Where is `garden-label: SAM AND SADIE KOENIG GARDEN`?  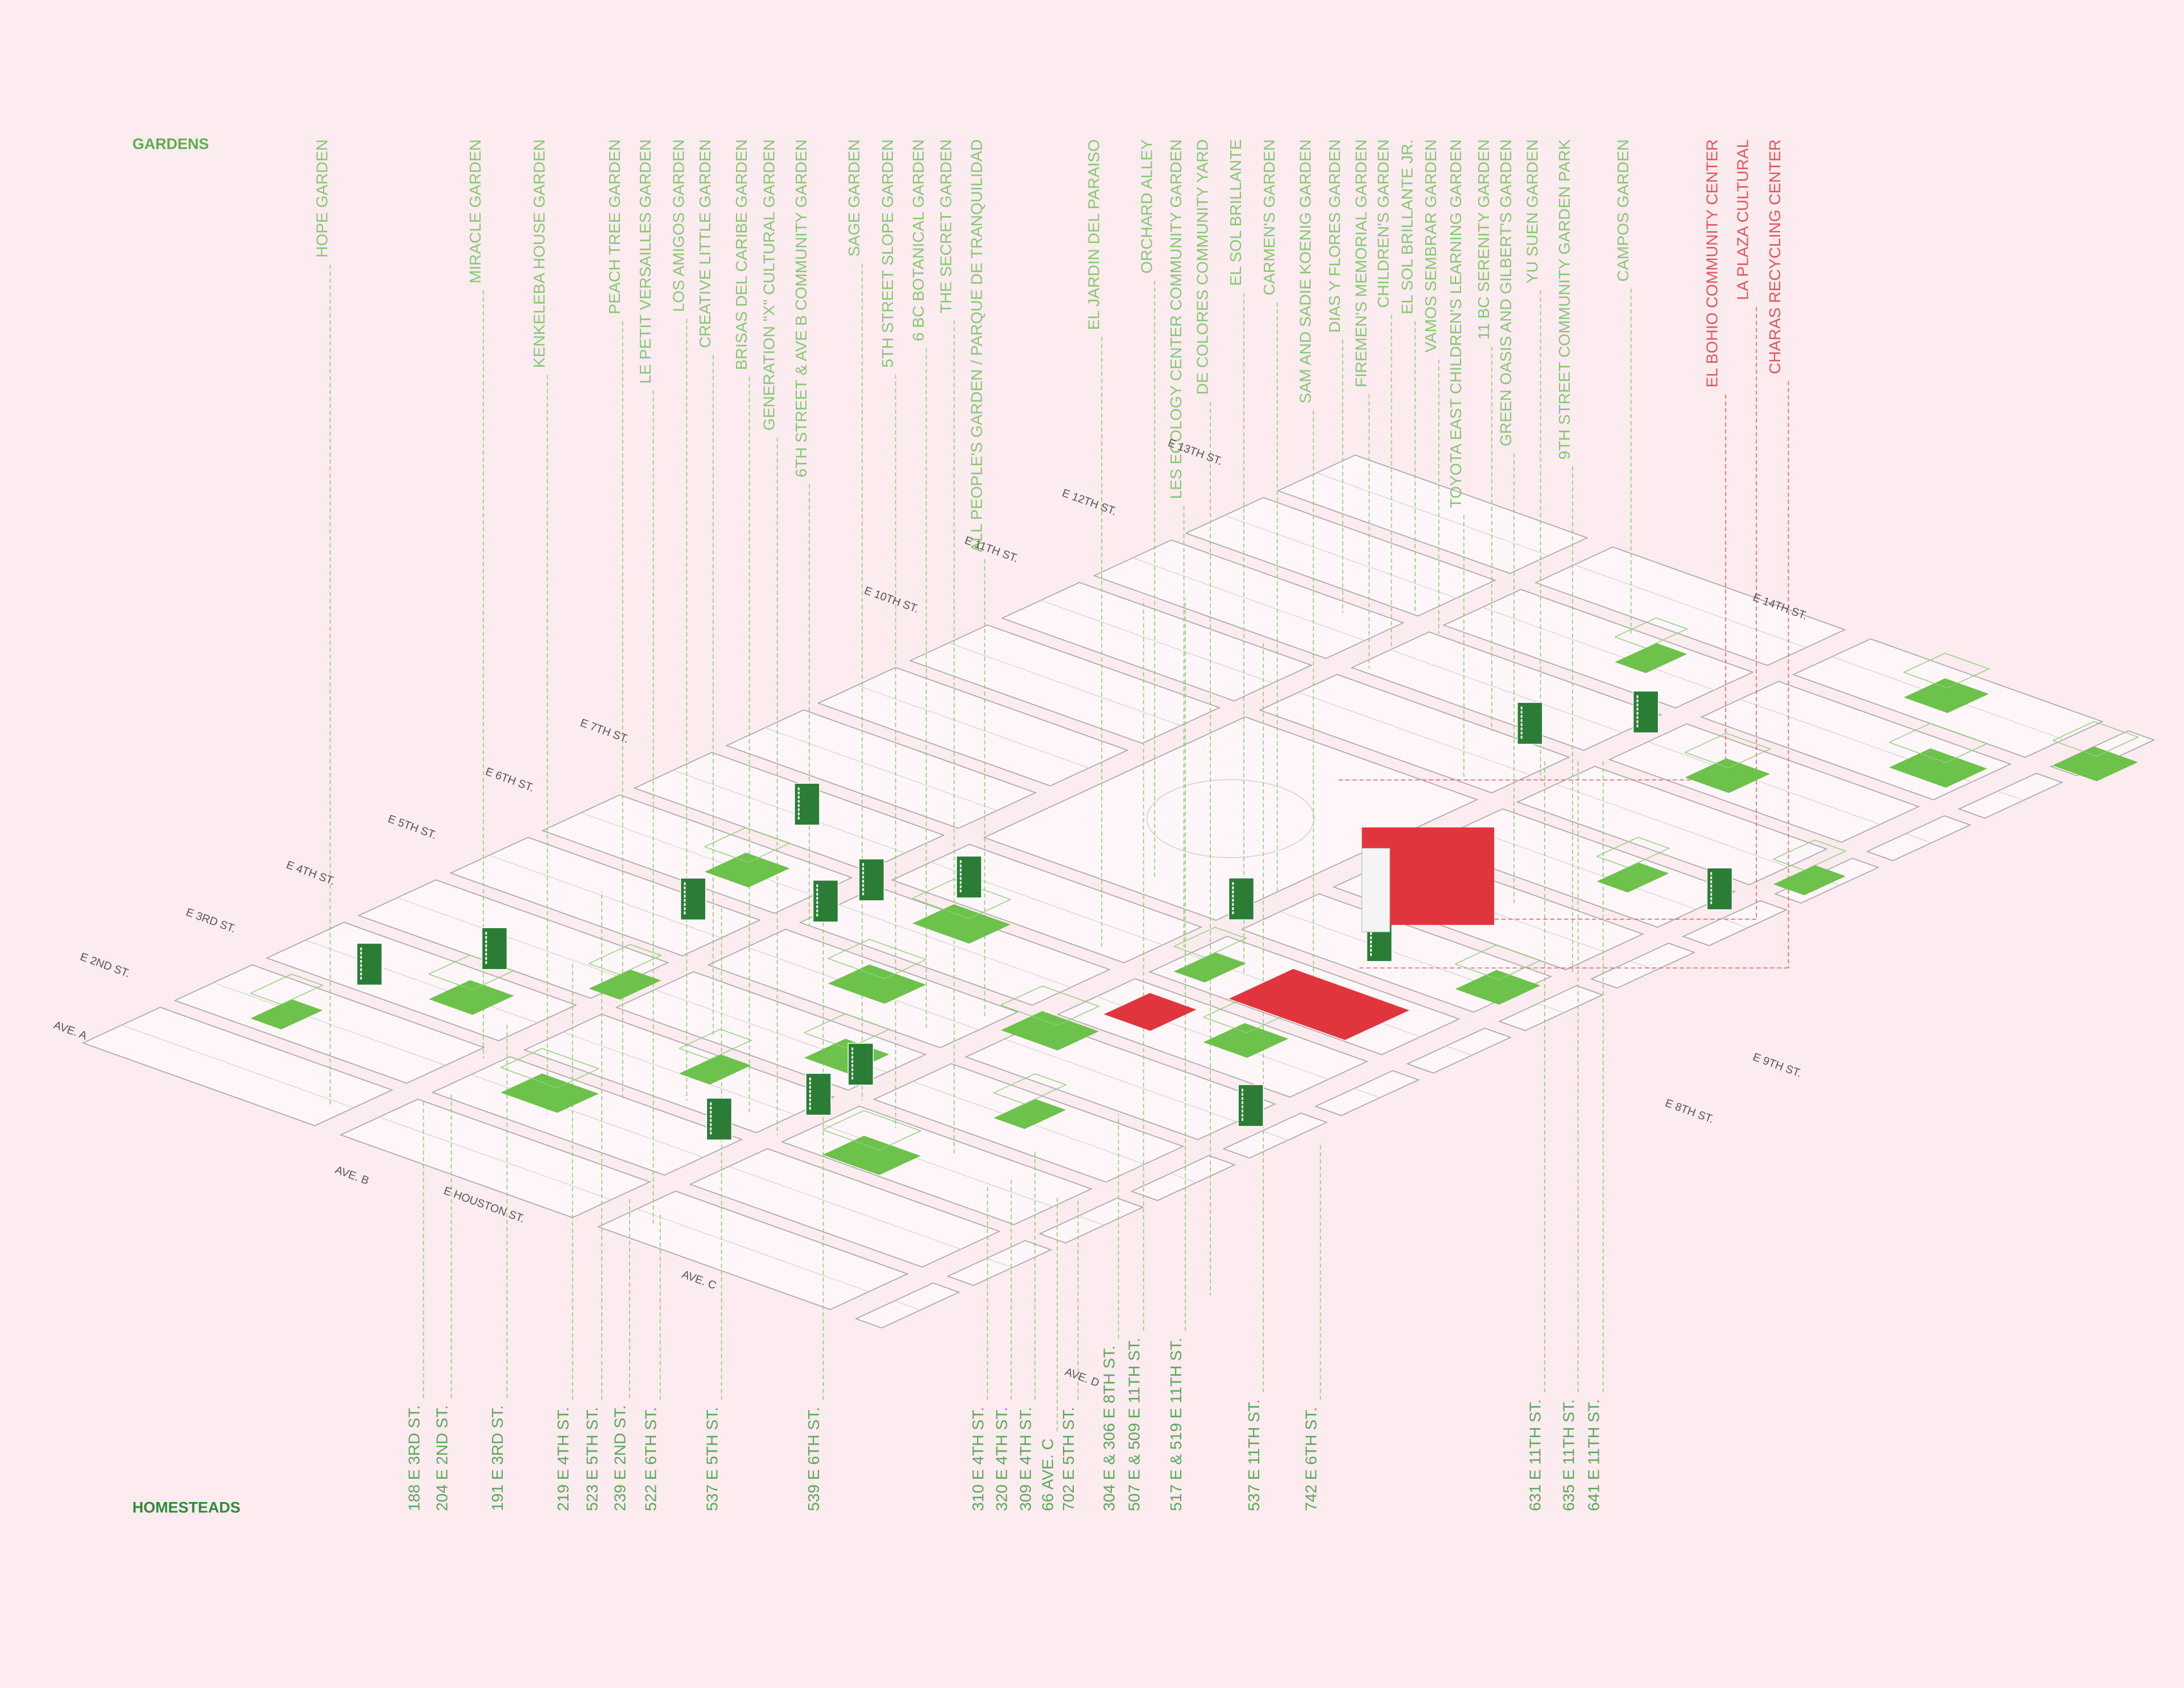 garden-label: SAM AND SADIE KOENIG GARDEN is located at coordinates (1305, 272).